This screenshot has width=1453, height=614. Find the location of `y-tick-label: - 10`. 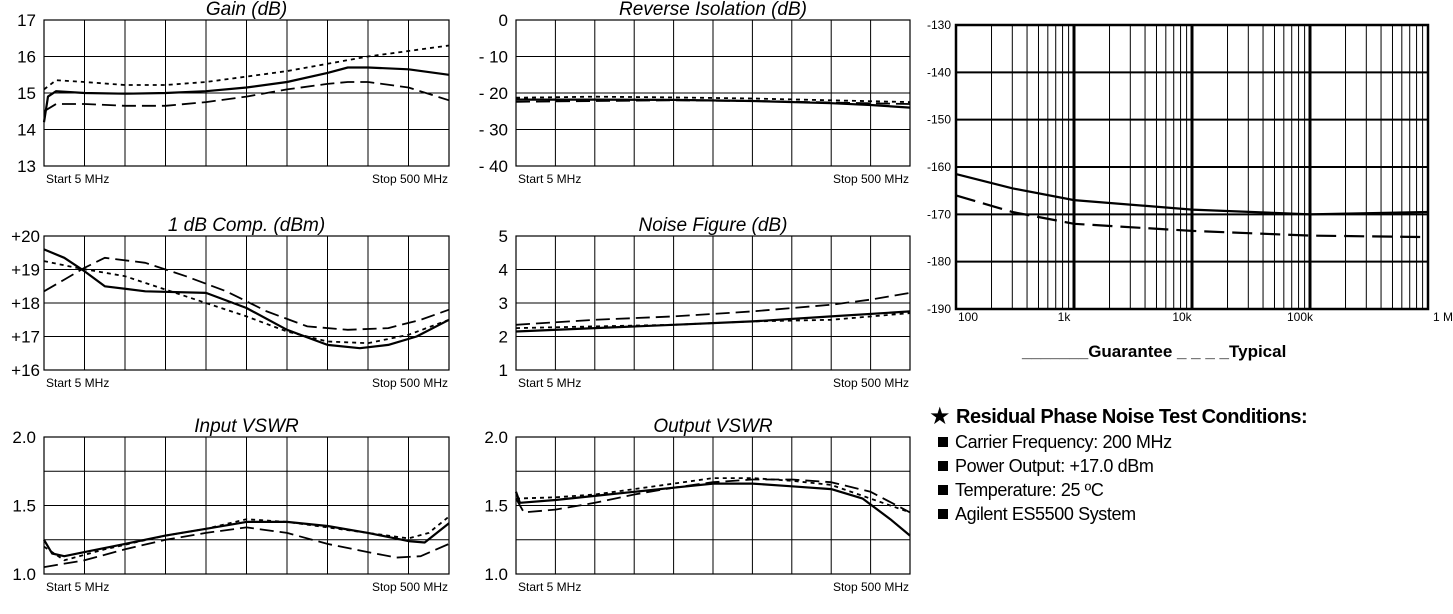

y-tick-label: - 10 is located at coordinates (493, 57).